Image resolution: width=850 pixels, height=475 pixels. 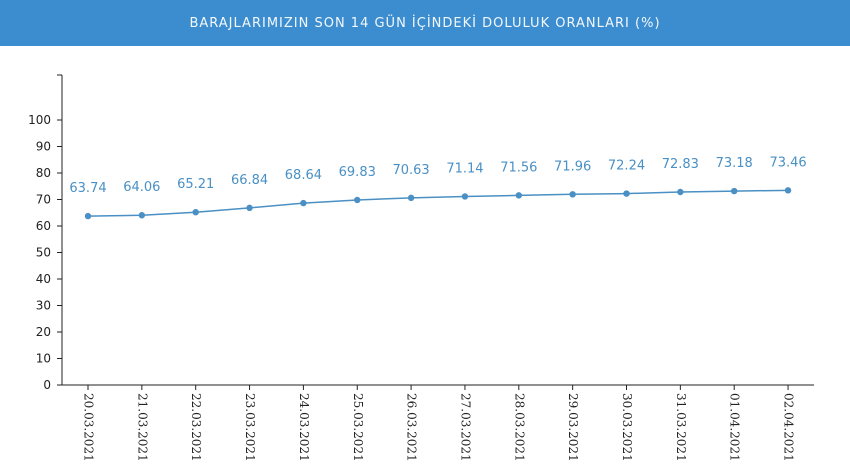 What do you see at coordinates (358, 427) in the screenshot?
I see `x-tick-label: 25.03.2021` at bounding box center [358, 427].